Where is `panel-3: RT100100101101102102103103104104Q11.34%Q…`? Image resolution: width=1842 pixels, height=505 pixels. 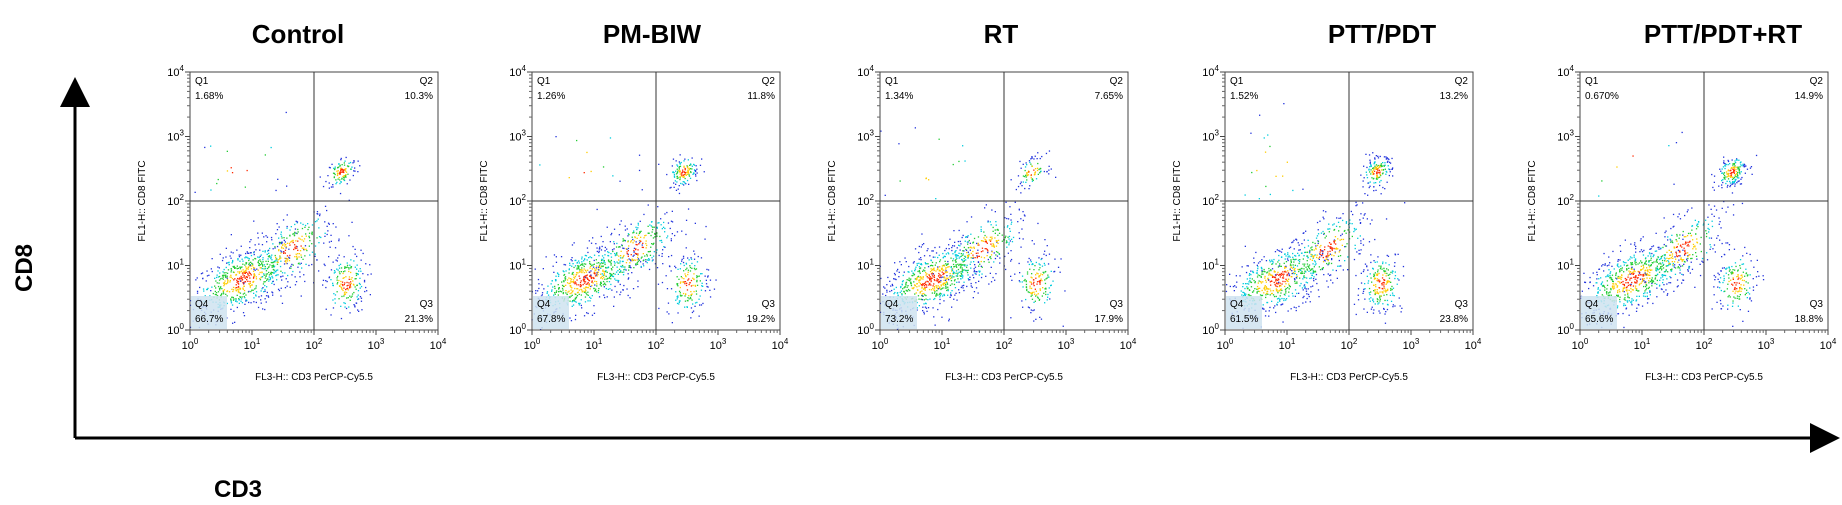 panel-3: RT100100101101102102103103104104Q11.34%Q… is located at coordinates (982, 201).